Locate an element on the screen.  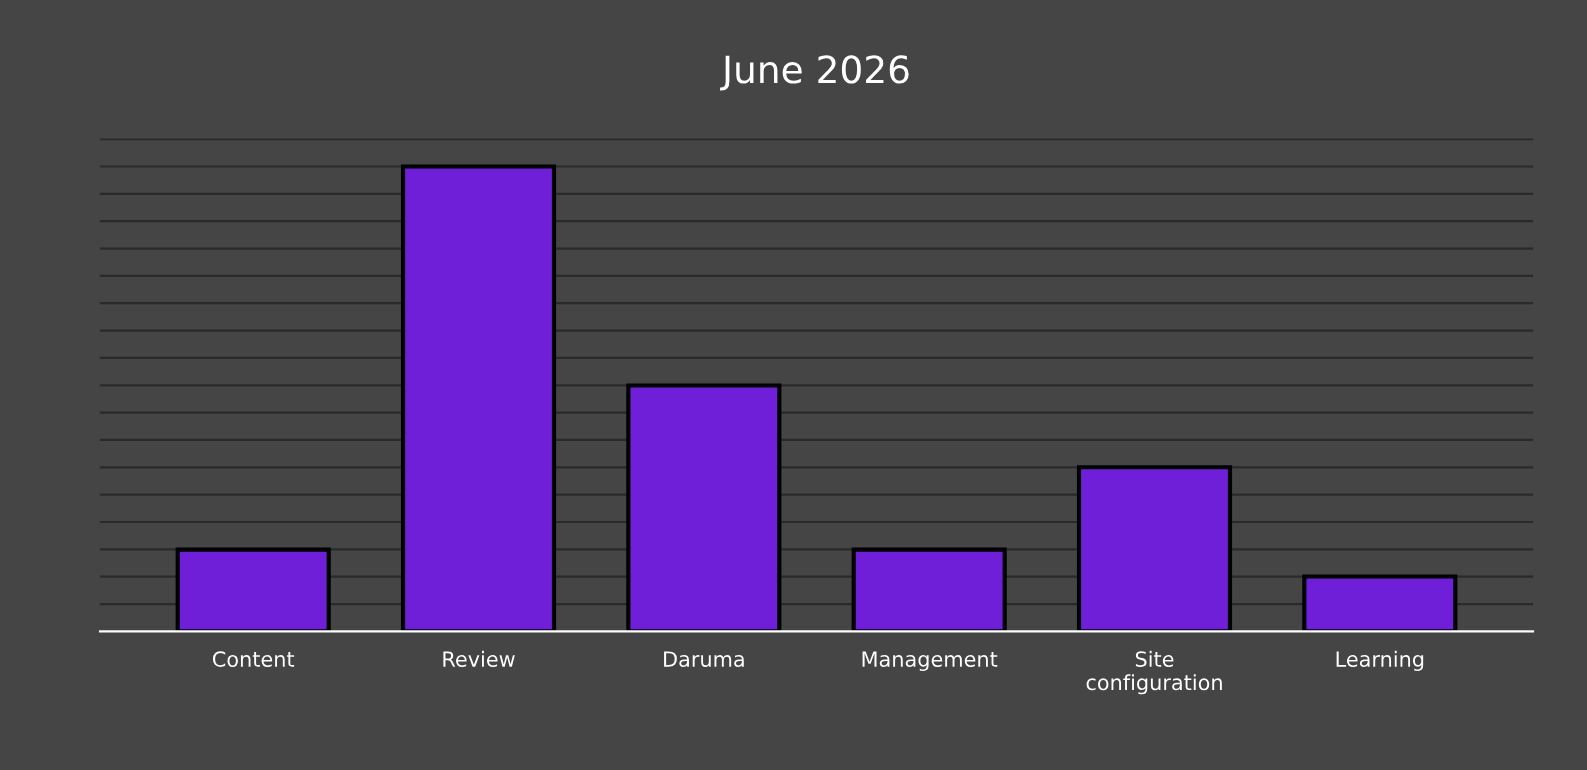
chart-title: June 2026 is located at coordinates (814, 73).